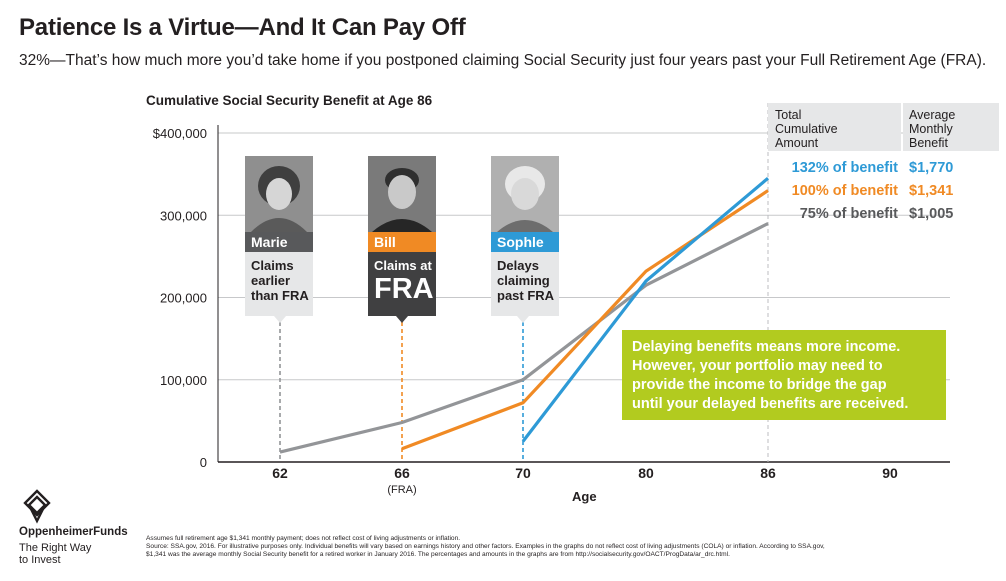 The image size is (1006, 581). What do you see at coordinates (183, 380) in the screenshot?
I see `y-tick-label: 100,000` at bounding box center [183, 380].